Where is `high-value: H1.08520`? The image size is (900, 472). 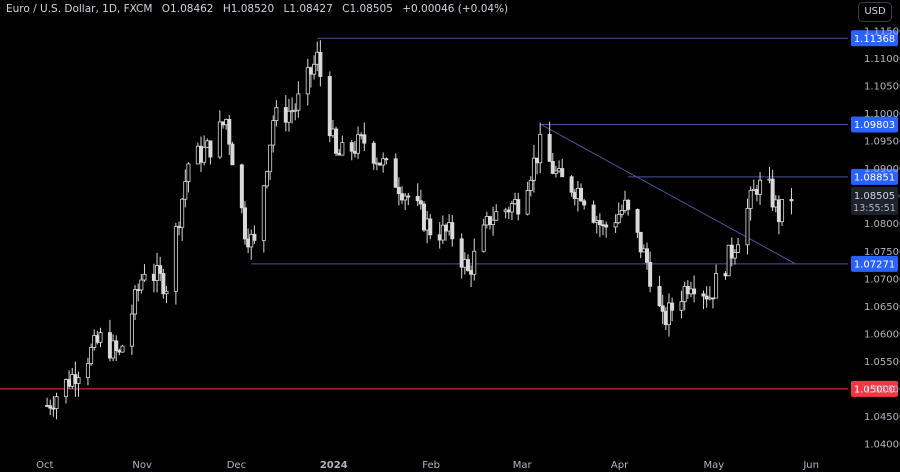
high-value: H1.08520 is located at coordinates (248, 9).